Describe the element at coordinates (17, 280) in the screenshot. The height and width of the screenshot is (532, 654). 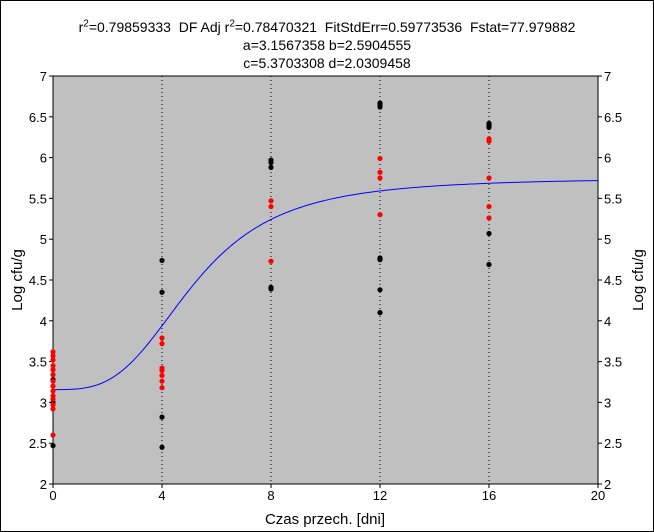
I see `y-axis-label-left: Log cfu/g` at that location.